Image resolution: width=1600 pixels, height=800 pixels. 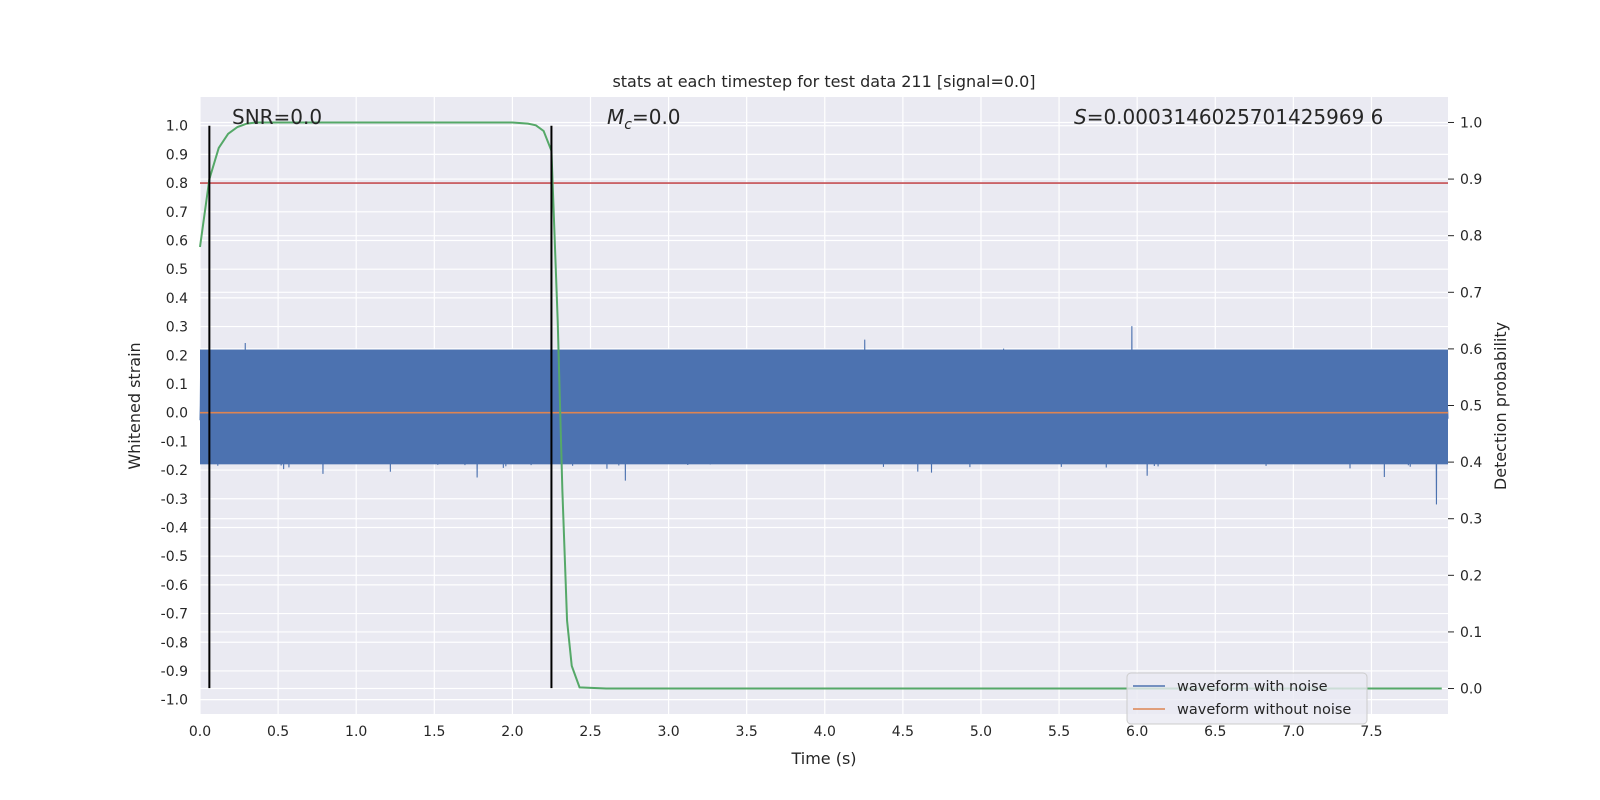 What do you see at coordinates (177, 184) in the screenshot?
I see `y-tick-label: 0.8` at bounding box center [177, 184].